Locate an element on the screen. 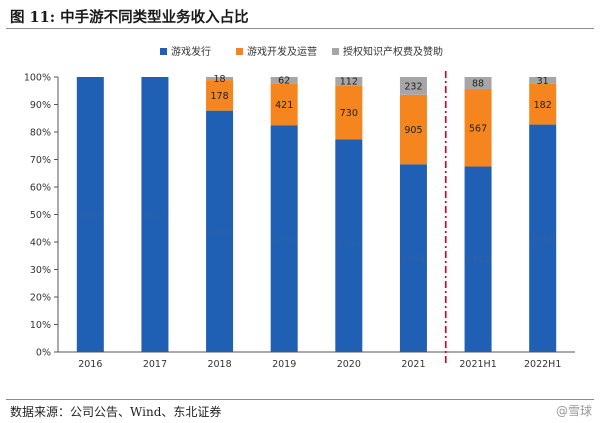 This screenshot has height=423, width=600. bar-value-label: 567 is located at coordinates (478, 128).